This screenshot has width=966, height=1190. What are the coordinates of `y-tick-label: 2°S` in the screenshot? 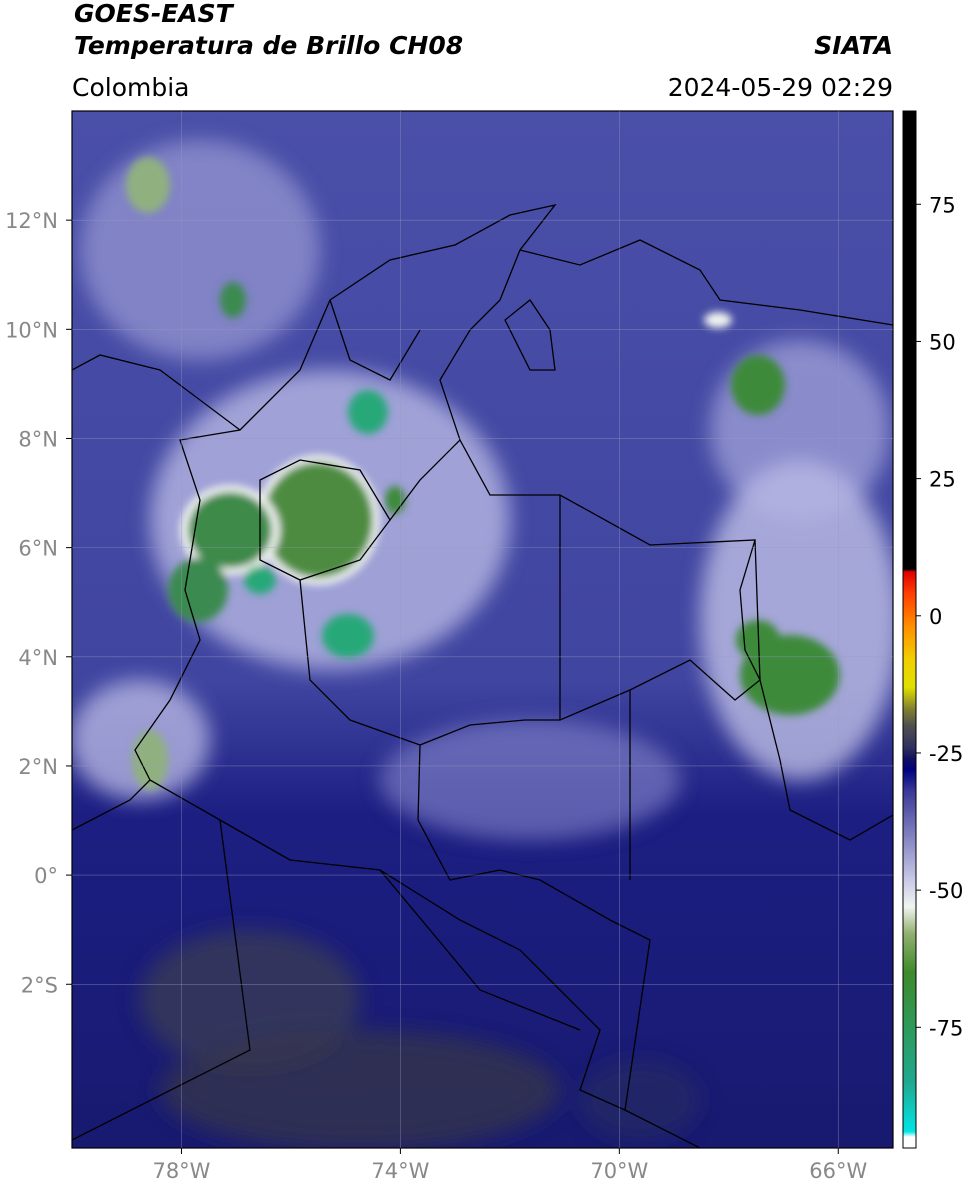 It's located at (39, 985).